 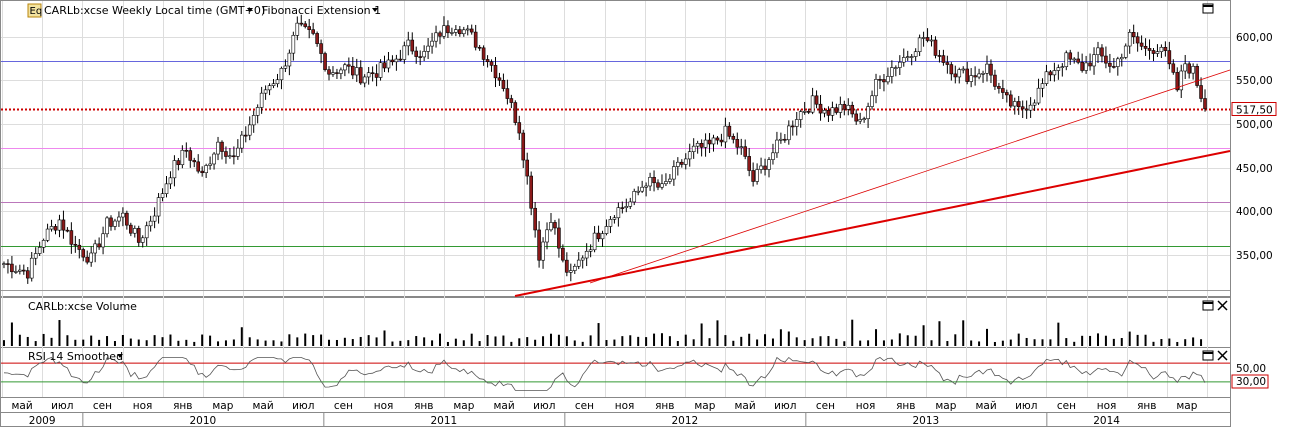 What do you see at coordinates (1254, 81) in the screenshot?
I see `price-tick-label: 550,00` at bounding box center [1254, 81].